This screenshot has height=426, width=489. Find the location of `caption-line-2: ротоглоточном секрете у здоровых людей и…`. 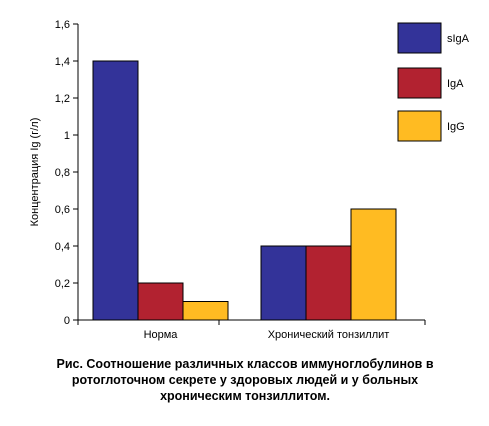

caption-line-2: ротоглоточном секрете у здоровых людей и… is located at coordinates (245, 380).